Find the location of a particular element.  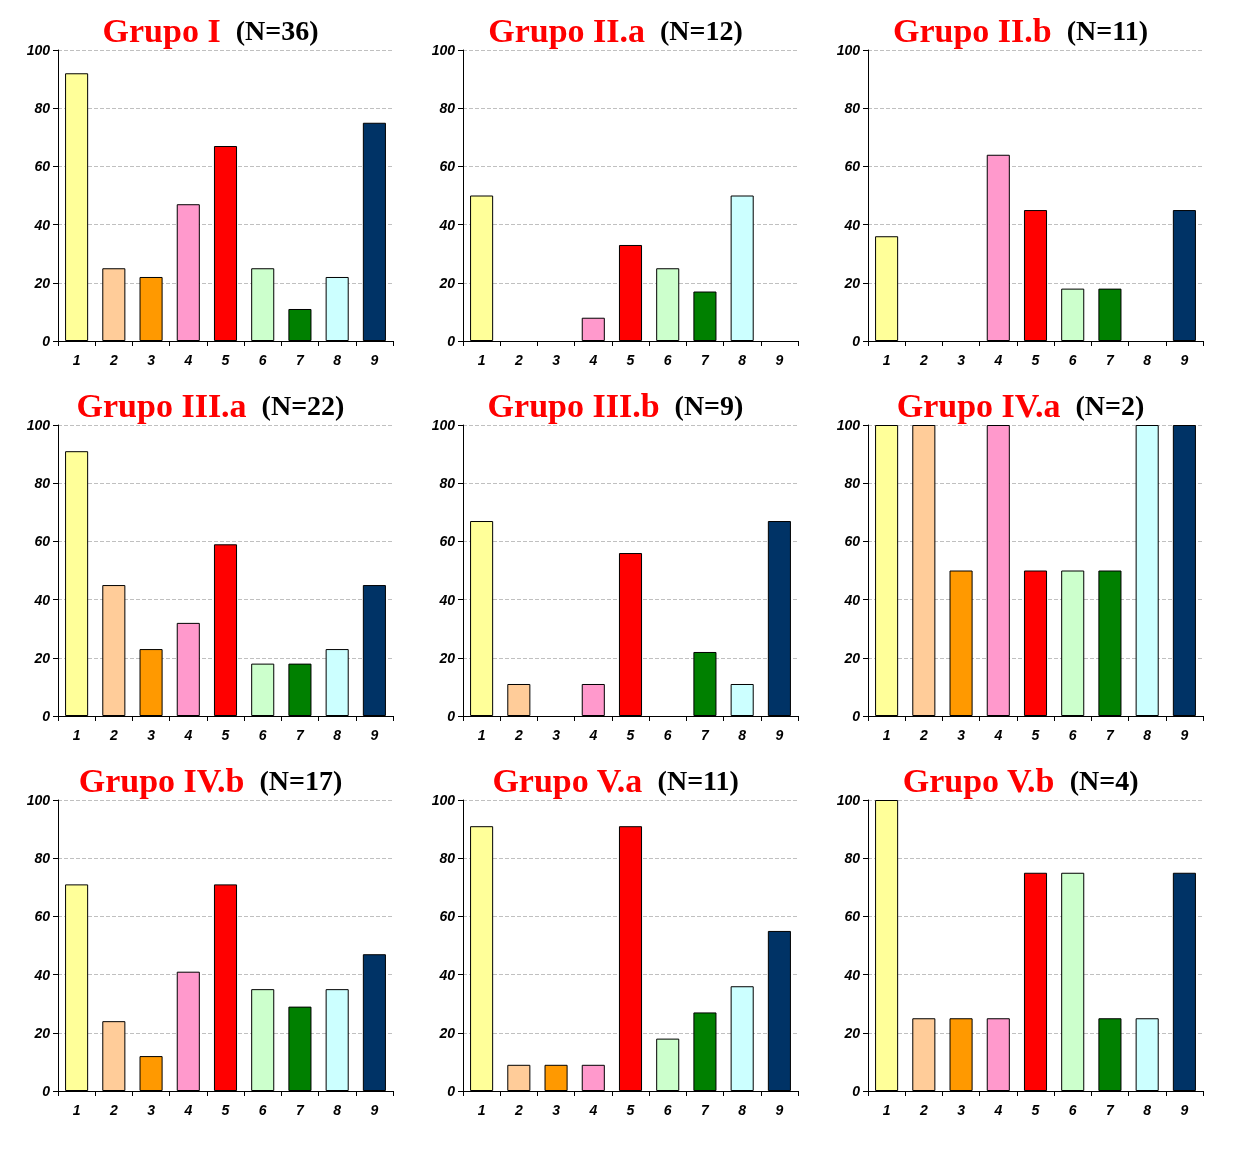

chart-subtitle: (N=36) is located at coordinates (277, 30).